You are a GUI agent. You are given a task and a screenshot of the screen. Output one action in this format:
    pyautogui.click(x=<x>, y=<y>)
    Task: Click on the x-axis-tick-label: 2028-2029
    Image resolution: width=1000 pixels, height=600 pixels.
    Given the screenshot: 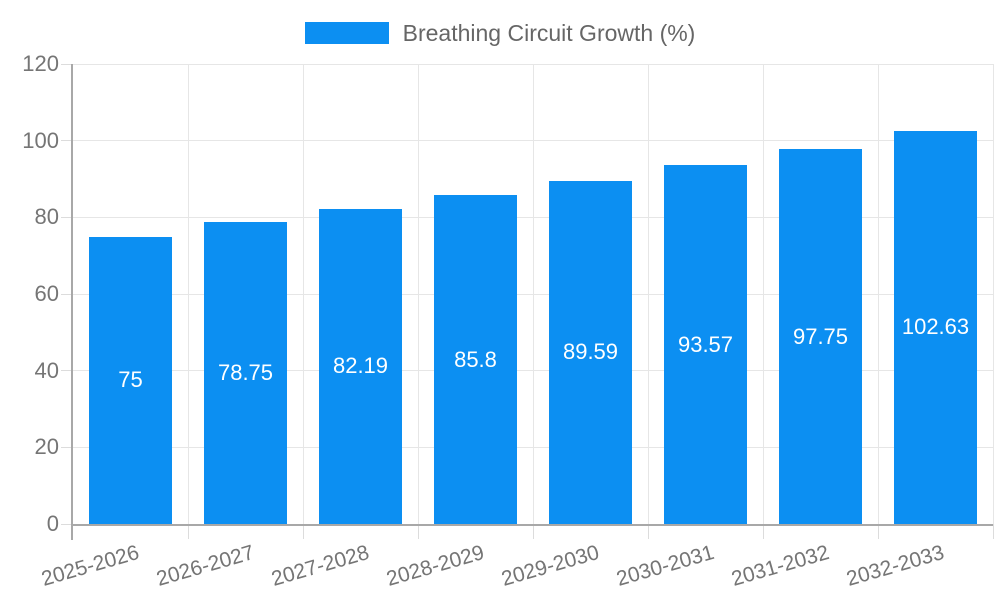 What is the action you would take?
    pyautogui.click(x=435, y=566)
    